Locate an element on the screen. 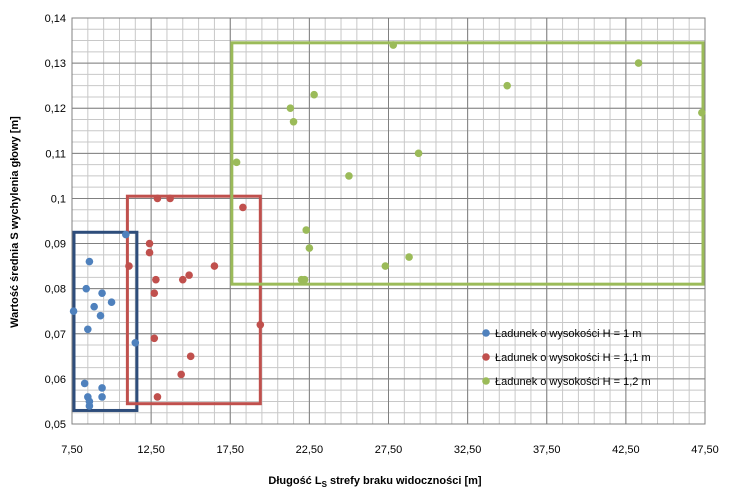 The width and height of the screenshot is (736, 495). x-tick-label: 7,50 is located at coordinates (71, 450).